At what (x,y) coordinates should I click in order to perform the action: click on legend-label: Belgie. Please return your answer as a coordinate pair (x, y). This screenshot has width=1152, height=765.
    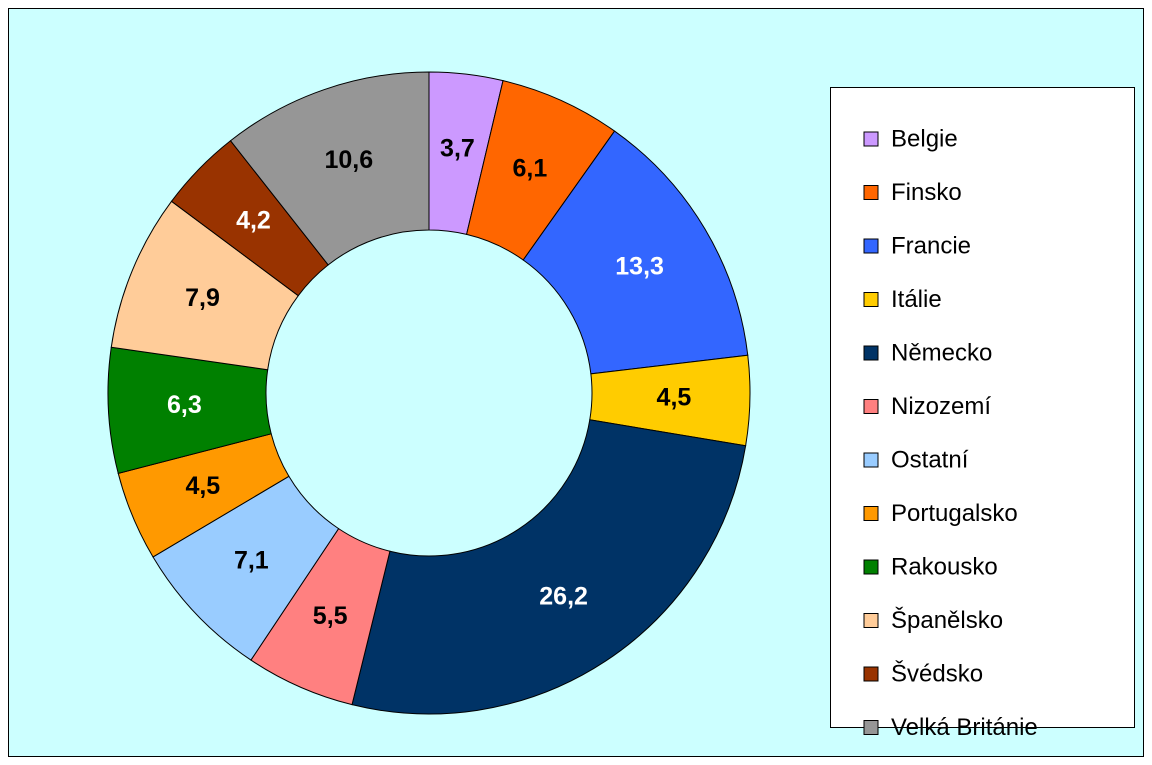
    Looking at the image, I should click on (924, 138).